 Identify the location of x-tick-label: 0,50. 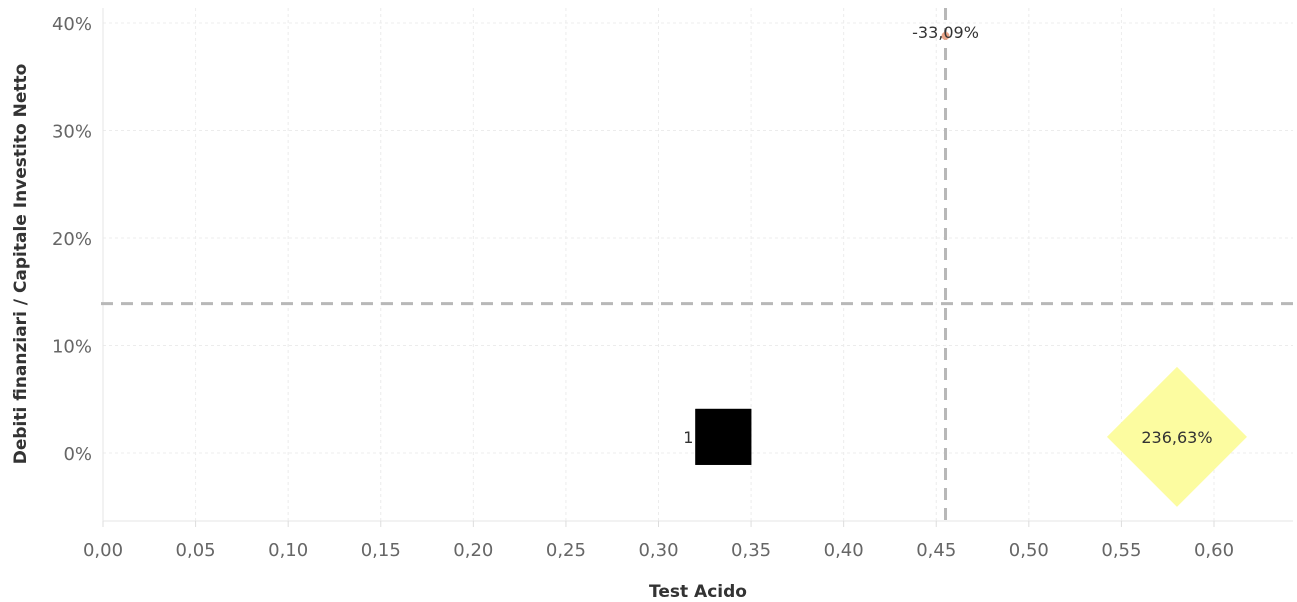
(1029, 550).